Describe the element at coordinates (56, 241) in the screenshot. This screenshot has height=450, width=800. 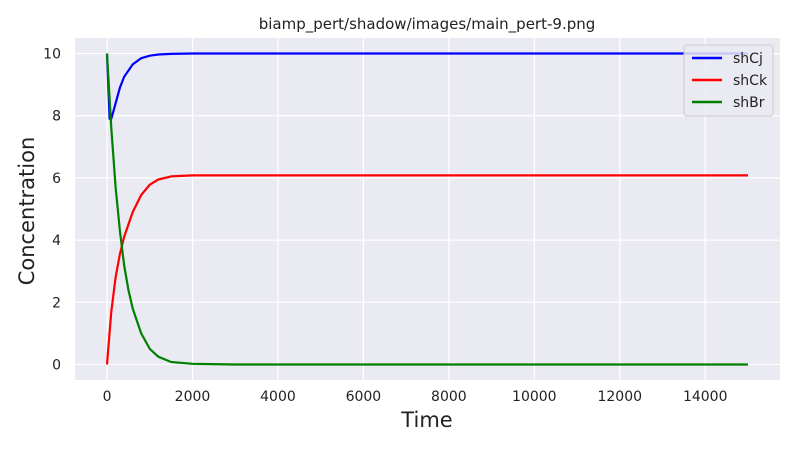
I see `y-tick-label: 4` at that location.